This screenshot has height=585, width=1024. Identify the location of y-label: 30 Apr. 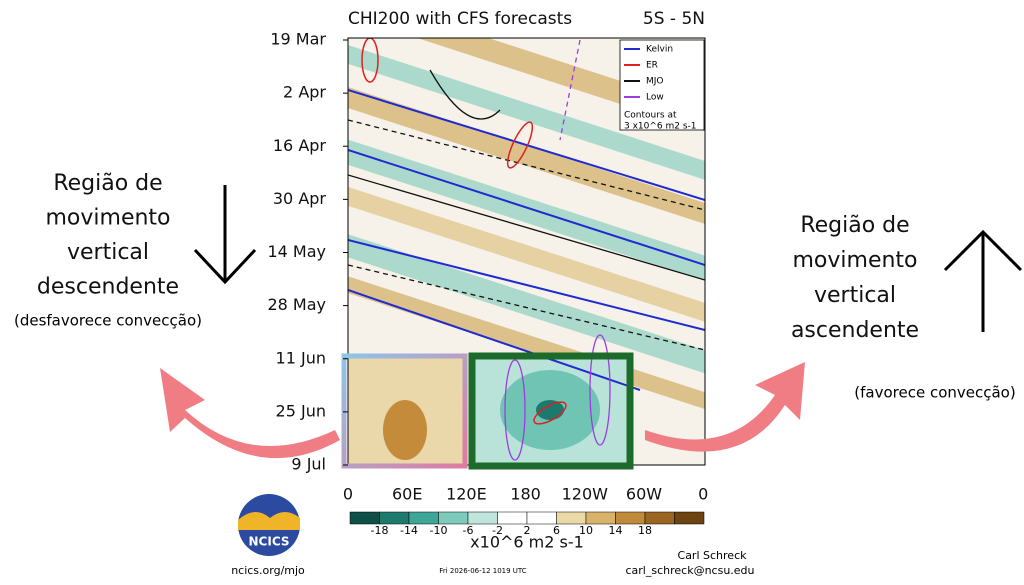
(300, 198).